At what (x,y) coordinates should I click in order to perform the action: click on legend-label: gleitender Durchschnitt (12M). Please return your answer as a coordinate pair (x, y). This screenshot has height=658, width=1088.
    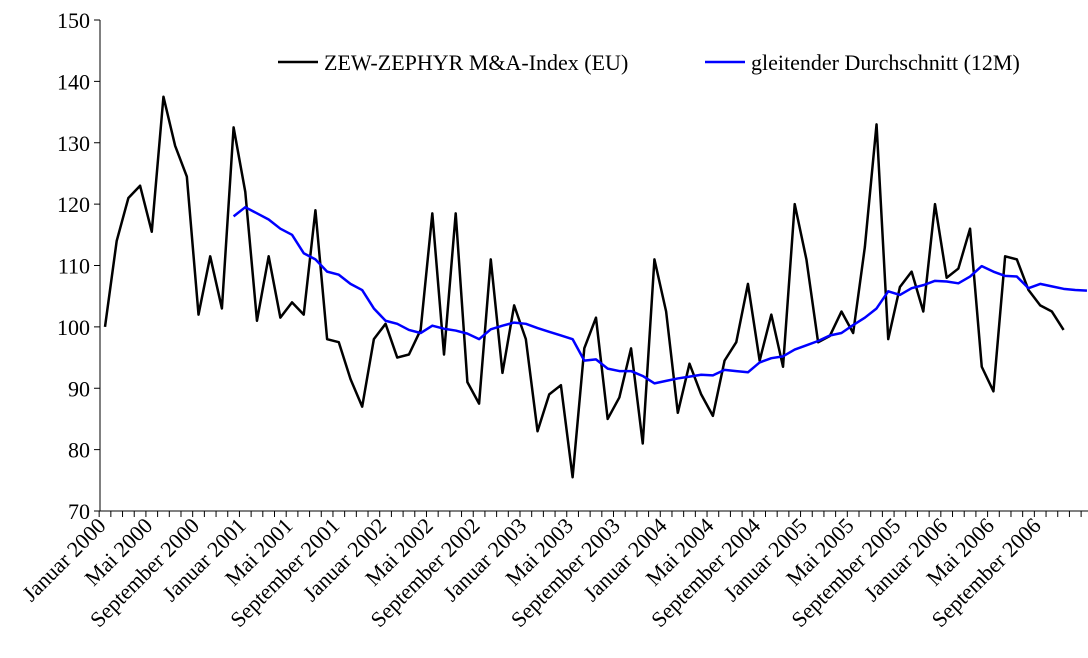
    Looking at the image, I should click on (885, 62).